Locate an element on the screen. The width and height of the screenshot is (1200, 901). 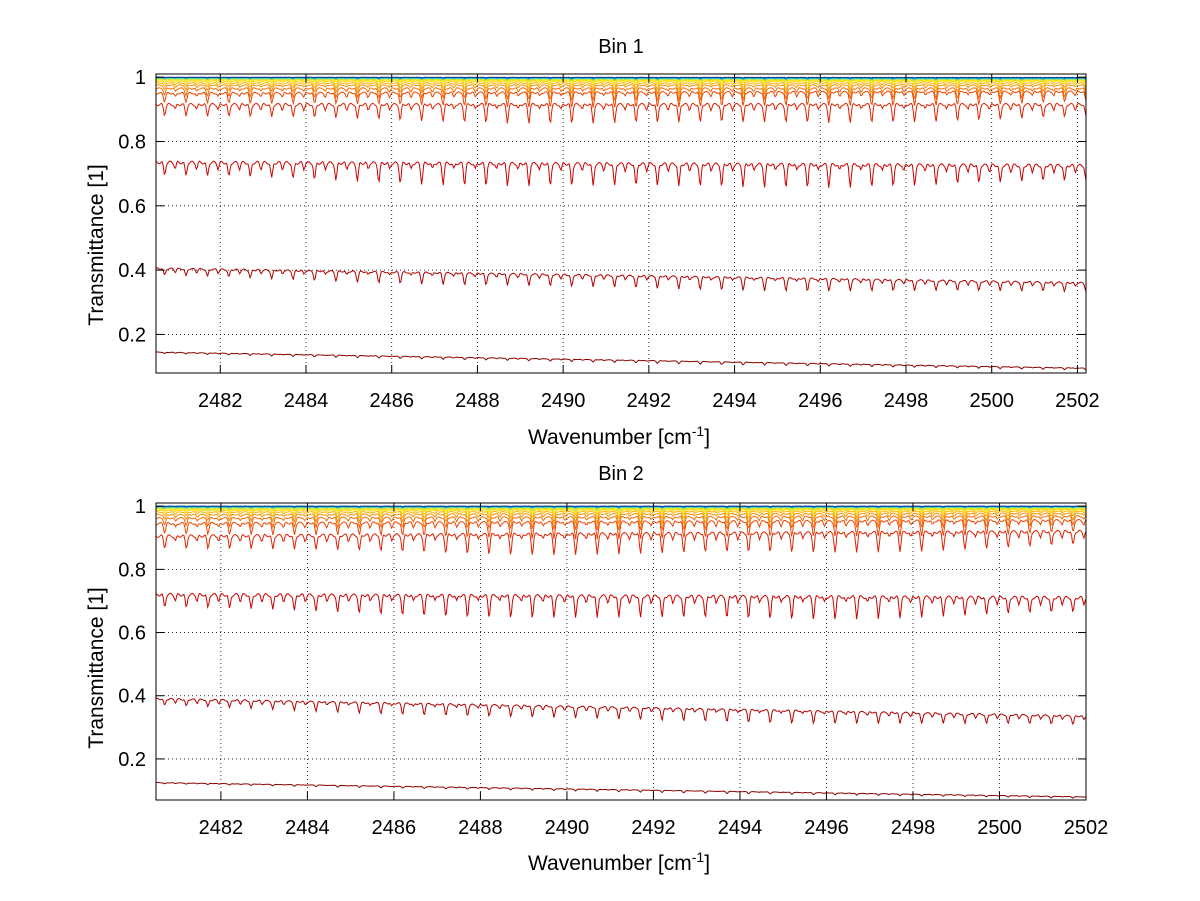
chart-title: Bin 2 is located at coordinates (621, 474).